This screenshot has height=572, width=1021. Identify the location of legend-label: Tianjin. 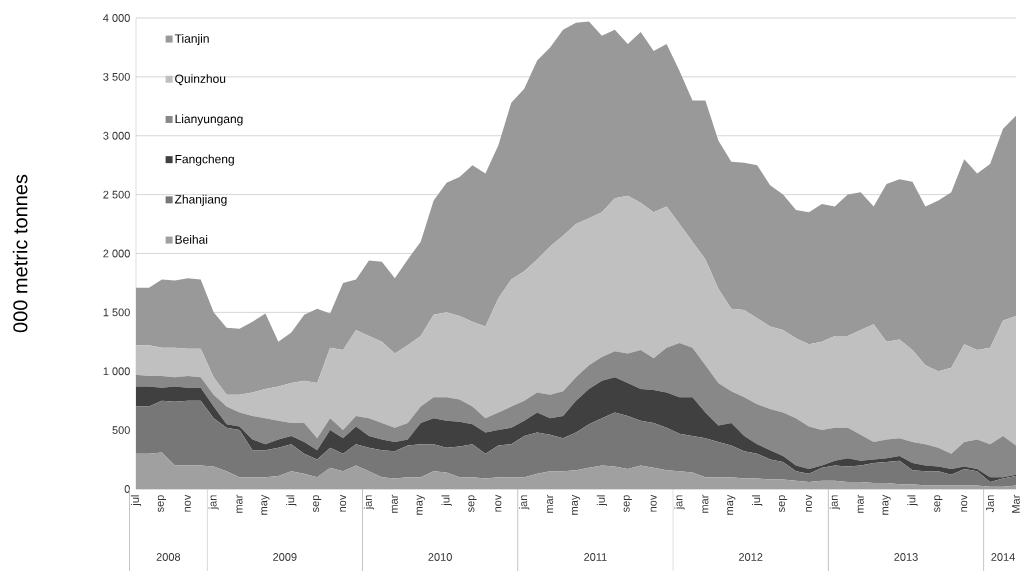
(191, 39).